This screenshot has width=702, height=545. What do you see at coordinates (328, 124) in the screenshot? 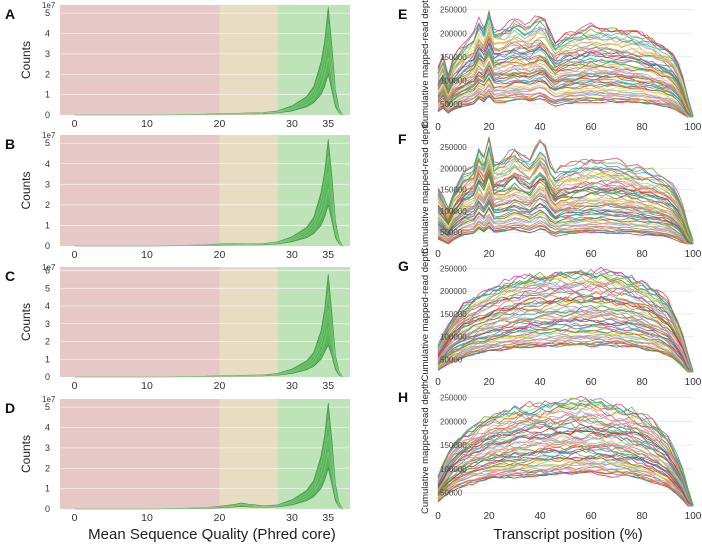
I see `x-tick-label: 35` at bounding box center [328, 124].